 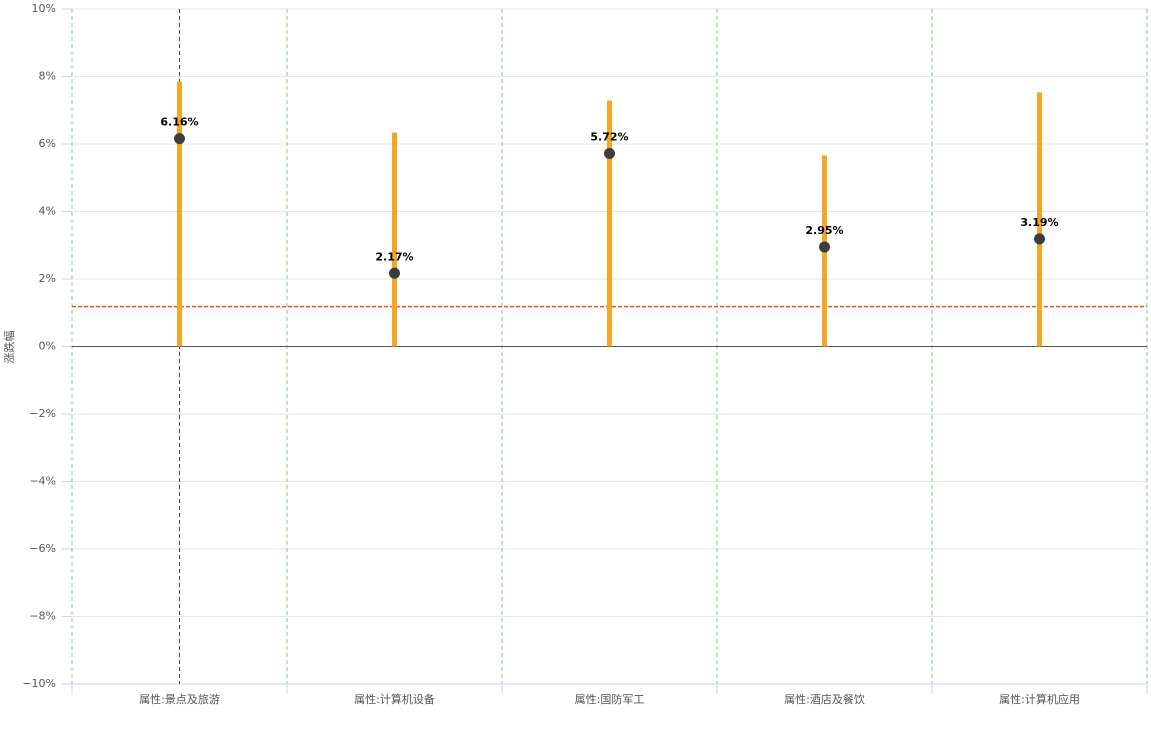 I want to click on y-tick-label: −10%, so click(x=39, y=683).